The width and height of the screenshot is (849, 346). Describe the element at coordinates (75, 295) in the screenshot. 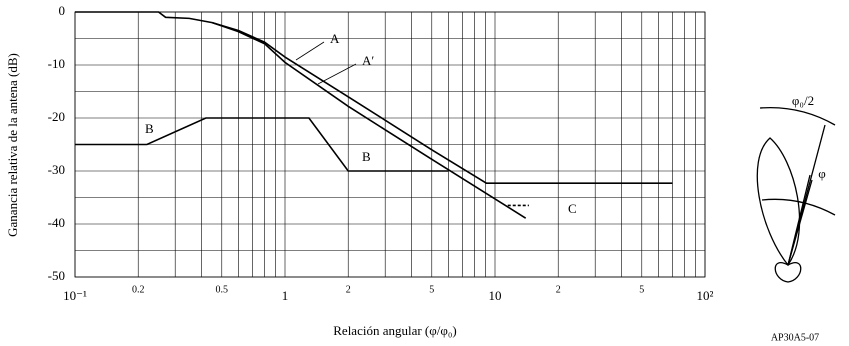

I see `x-tick-label: 10⁻¹` at that location.